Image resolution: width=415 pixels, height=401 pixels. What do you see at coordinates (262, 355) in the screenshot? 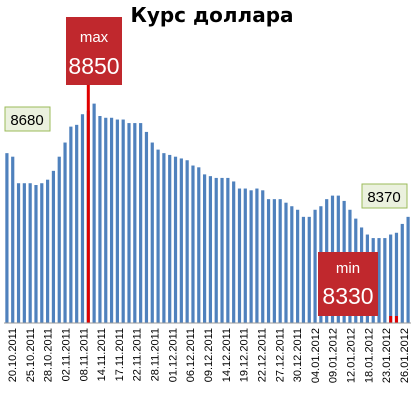
I see `x-tick-label: 22.12.2011` at bounding box center [262, 355].